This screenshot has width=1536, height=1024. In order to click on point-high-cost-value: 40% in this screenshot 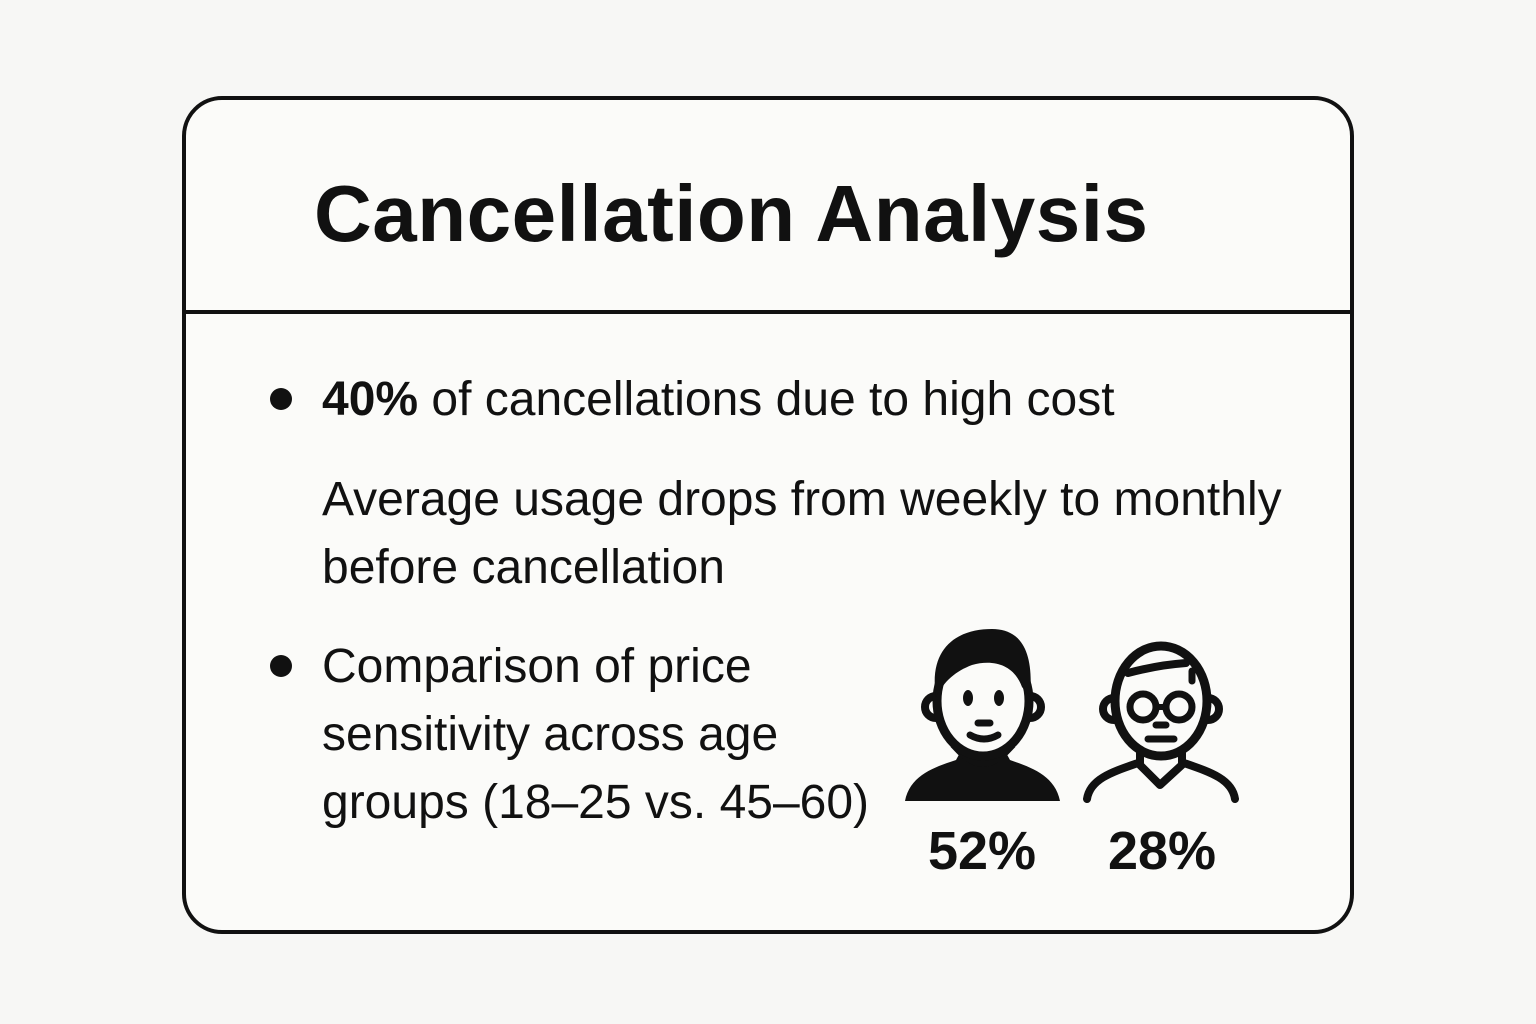, I will do `click(370, 399)`.